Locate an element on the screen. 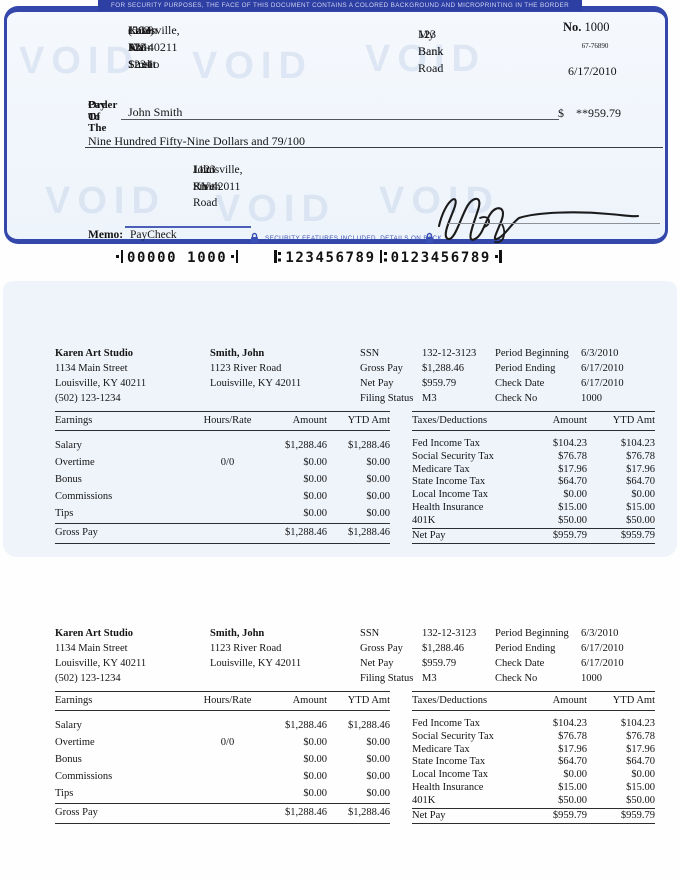  earnings-header: Earnings is located at coordinates (122, 701).